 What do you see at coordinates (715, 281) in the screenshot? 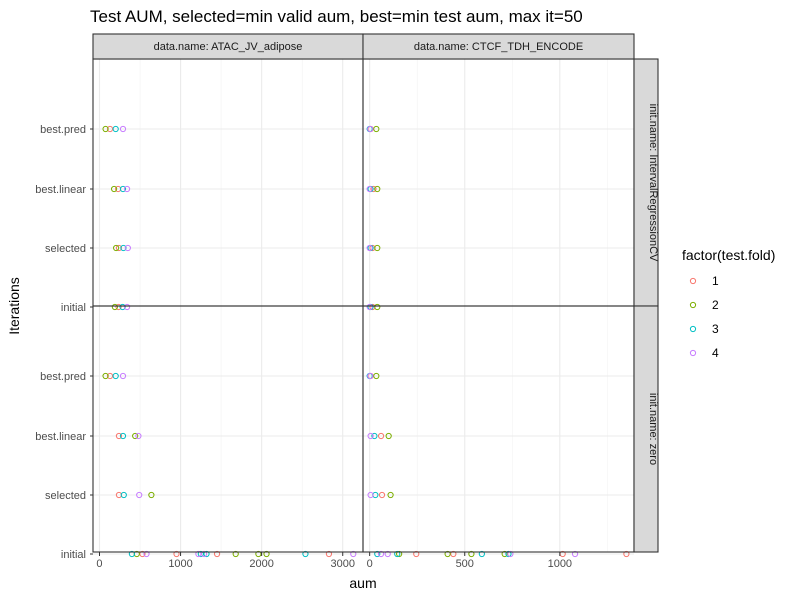
I see `legend-label: 1` at bounding box center [715, 281].